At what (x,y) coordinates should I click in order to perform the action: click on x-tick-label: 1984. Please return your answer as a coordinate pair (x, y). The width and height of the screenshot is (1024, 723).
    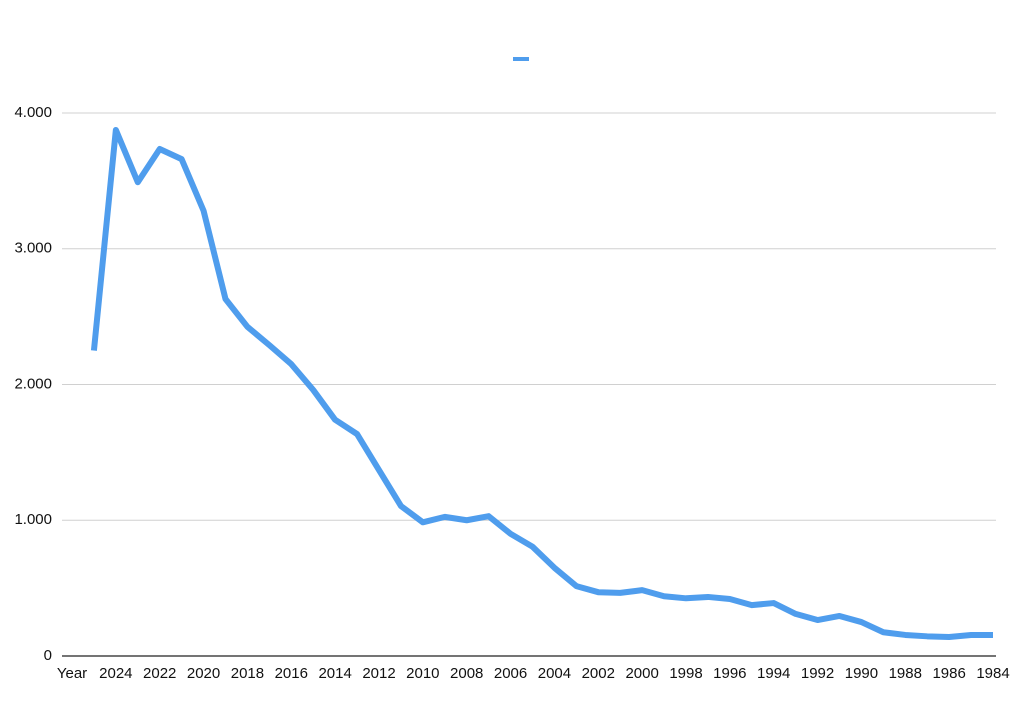
    Looking at the image, I should click on (992, 673).